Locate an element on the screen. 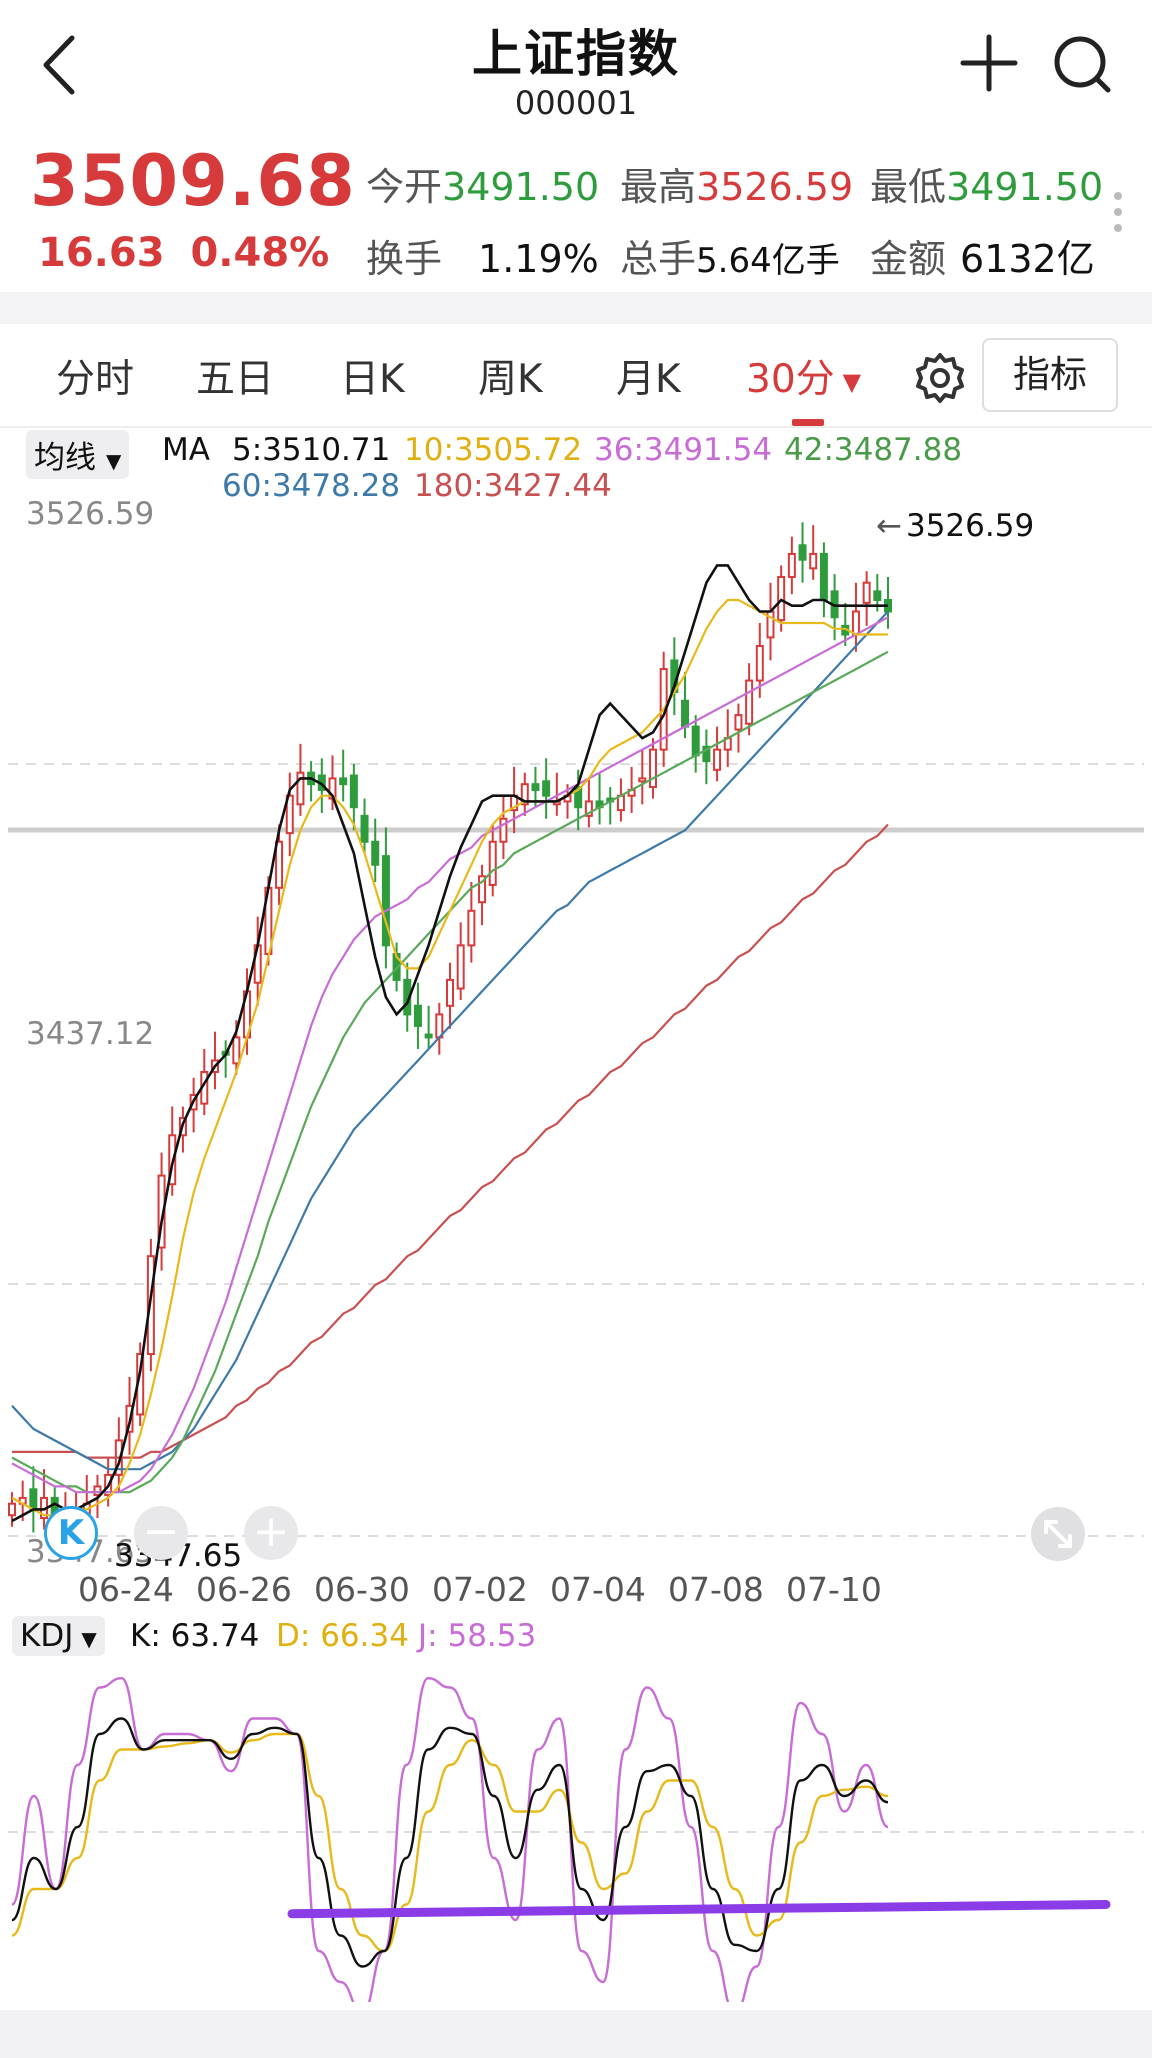  ma36-label: 36:3491.54 is located at coordinates (683, 450).